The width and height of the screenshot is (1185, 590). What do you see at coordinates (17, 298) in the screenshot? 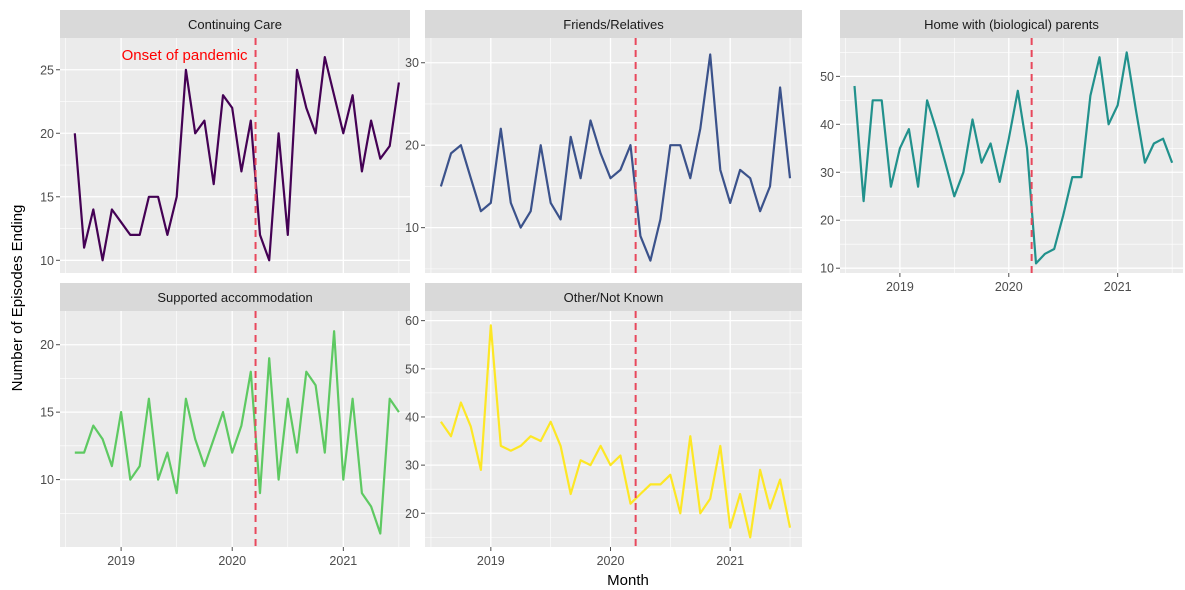
I see `y-axis-title: Number of Episodes Ending` at bounding box center [17, 298].